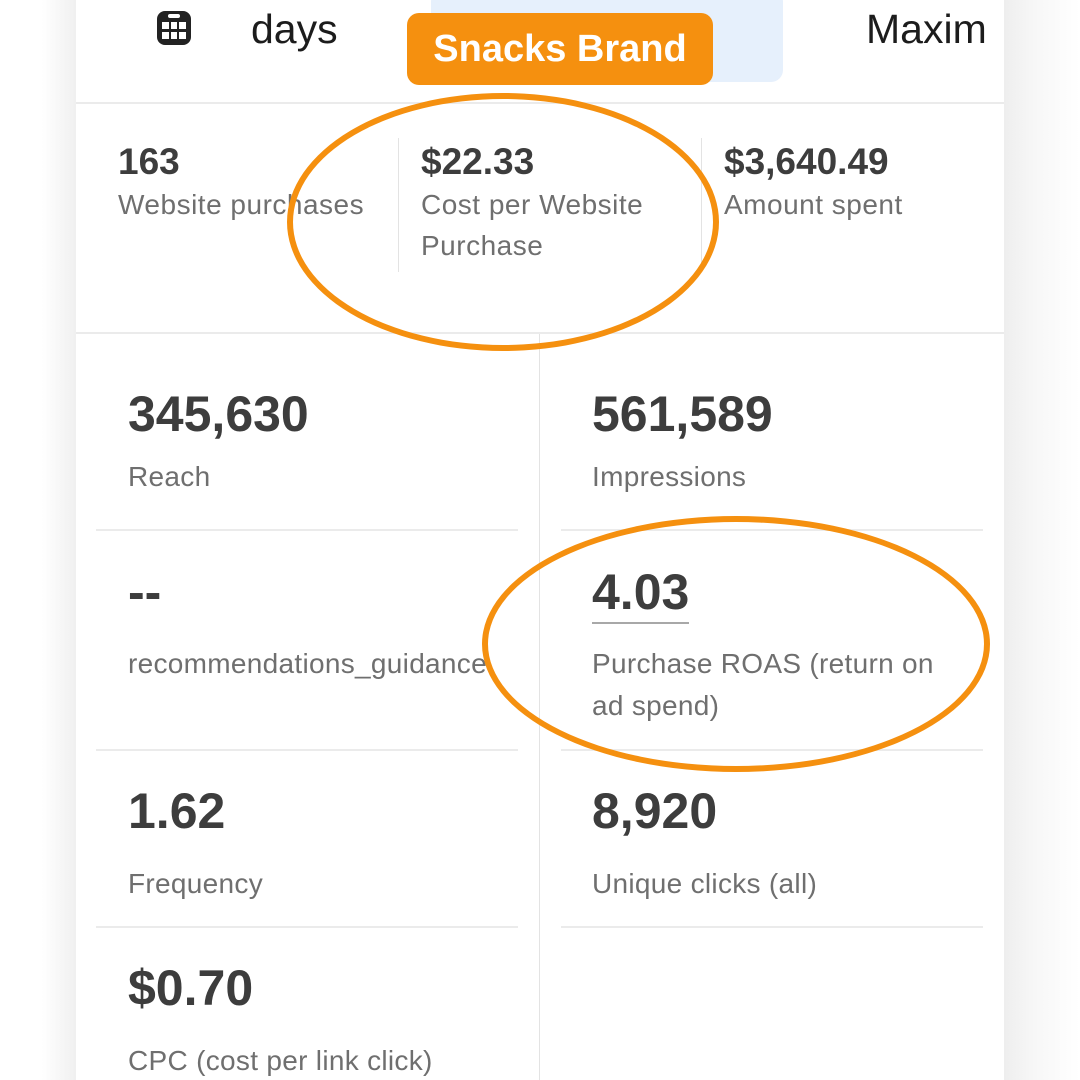  What do you see at coordinates (655, 811) in the screenshot?
I see `metric-value: 8,920` at bounding box center [655, 811].